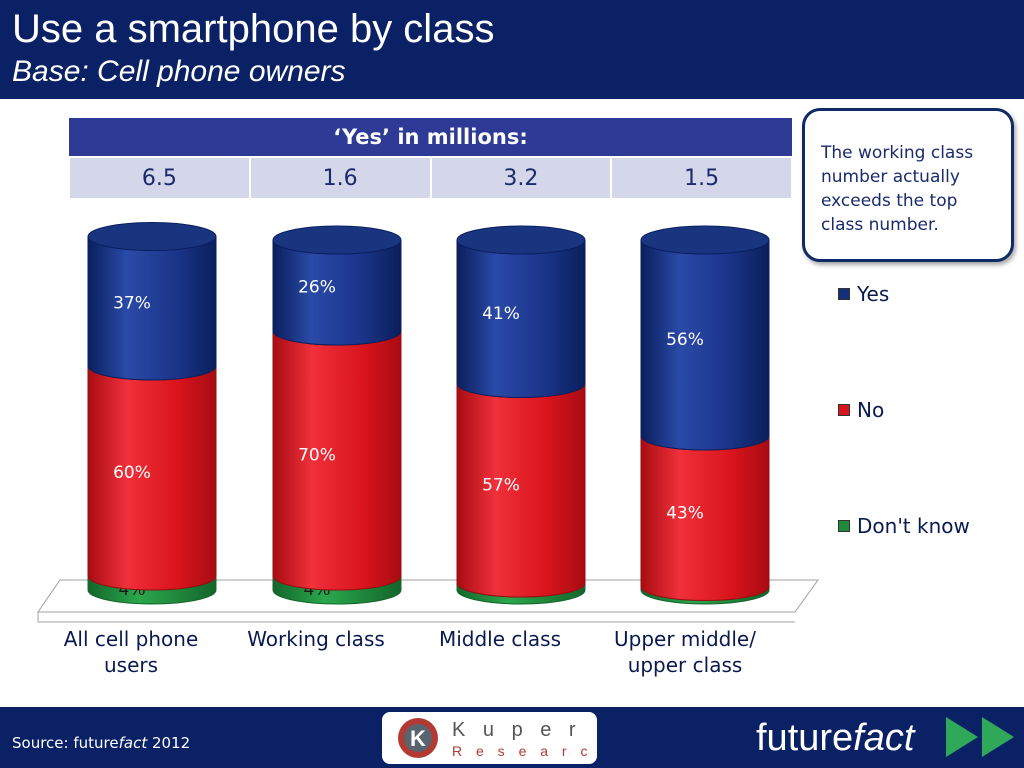 The width and height of the screenshot is (1024, 768). I want to click on data-label: 41%, so click(501, 314).